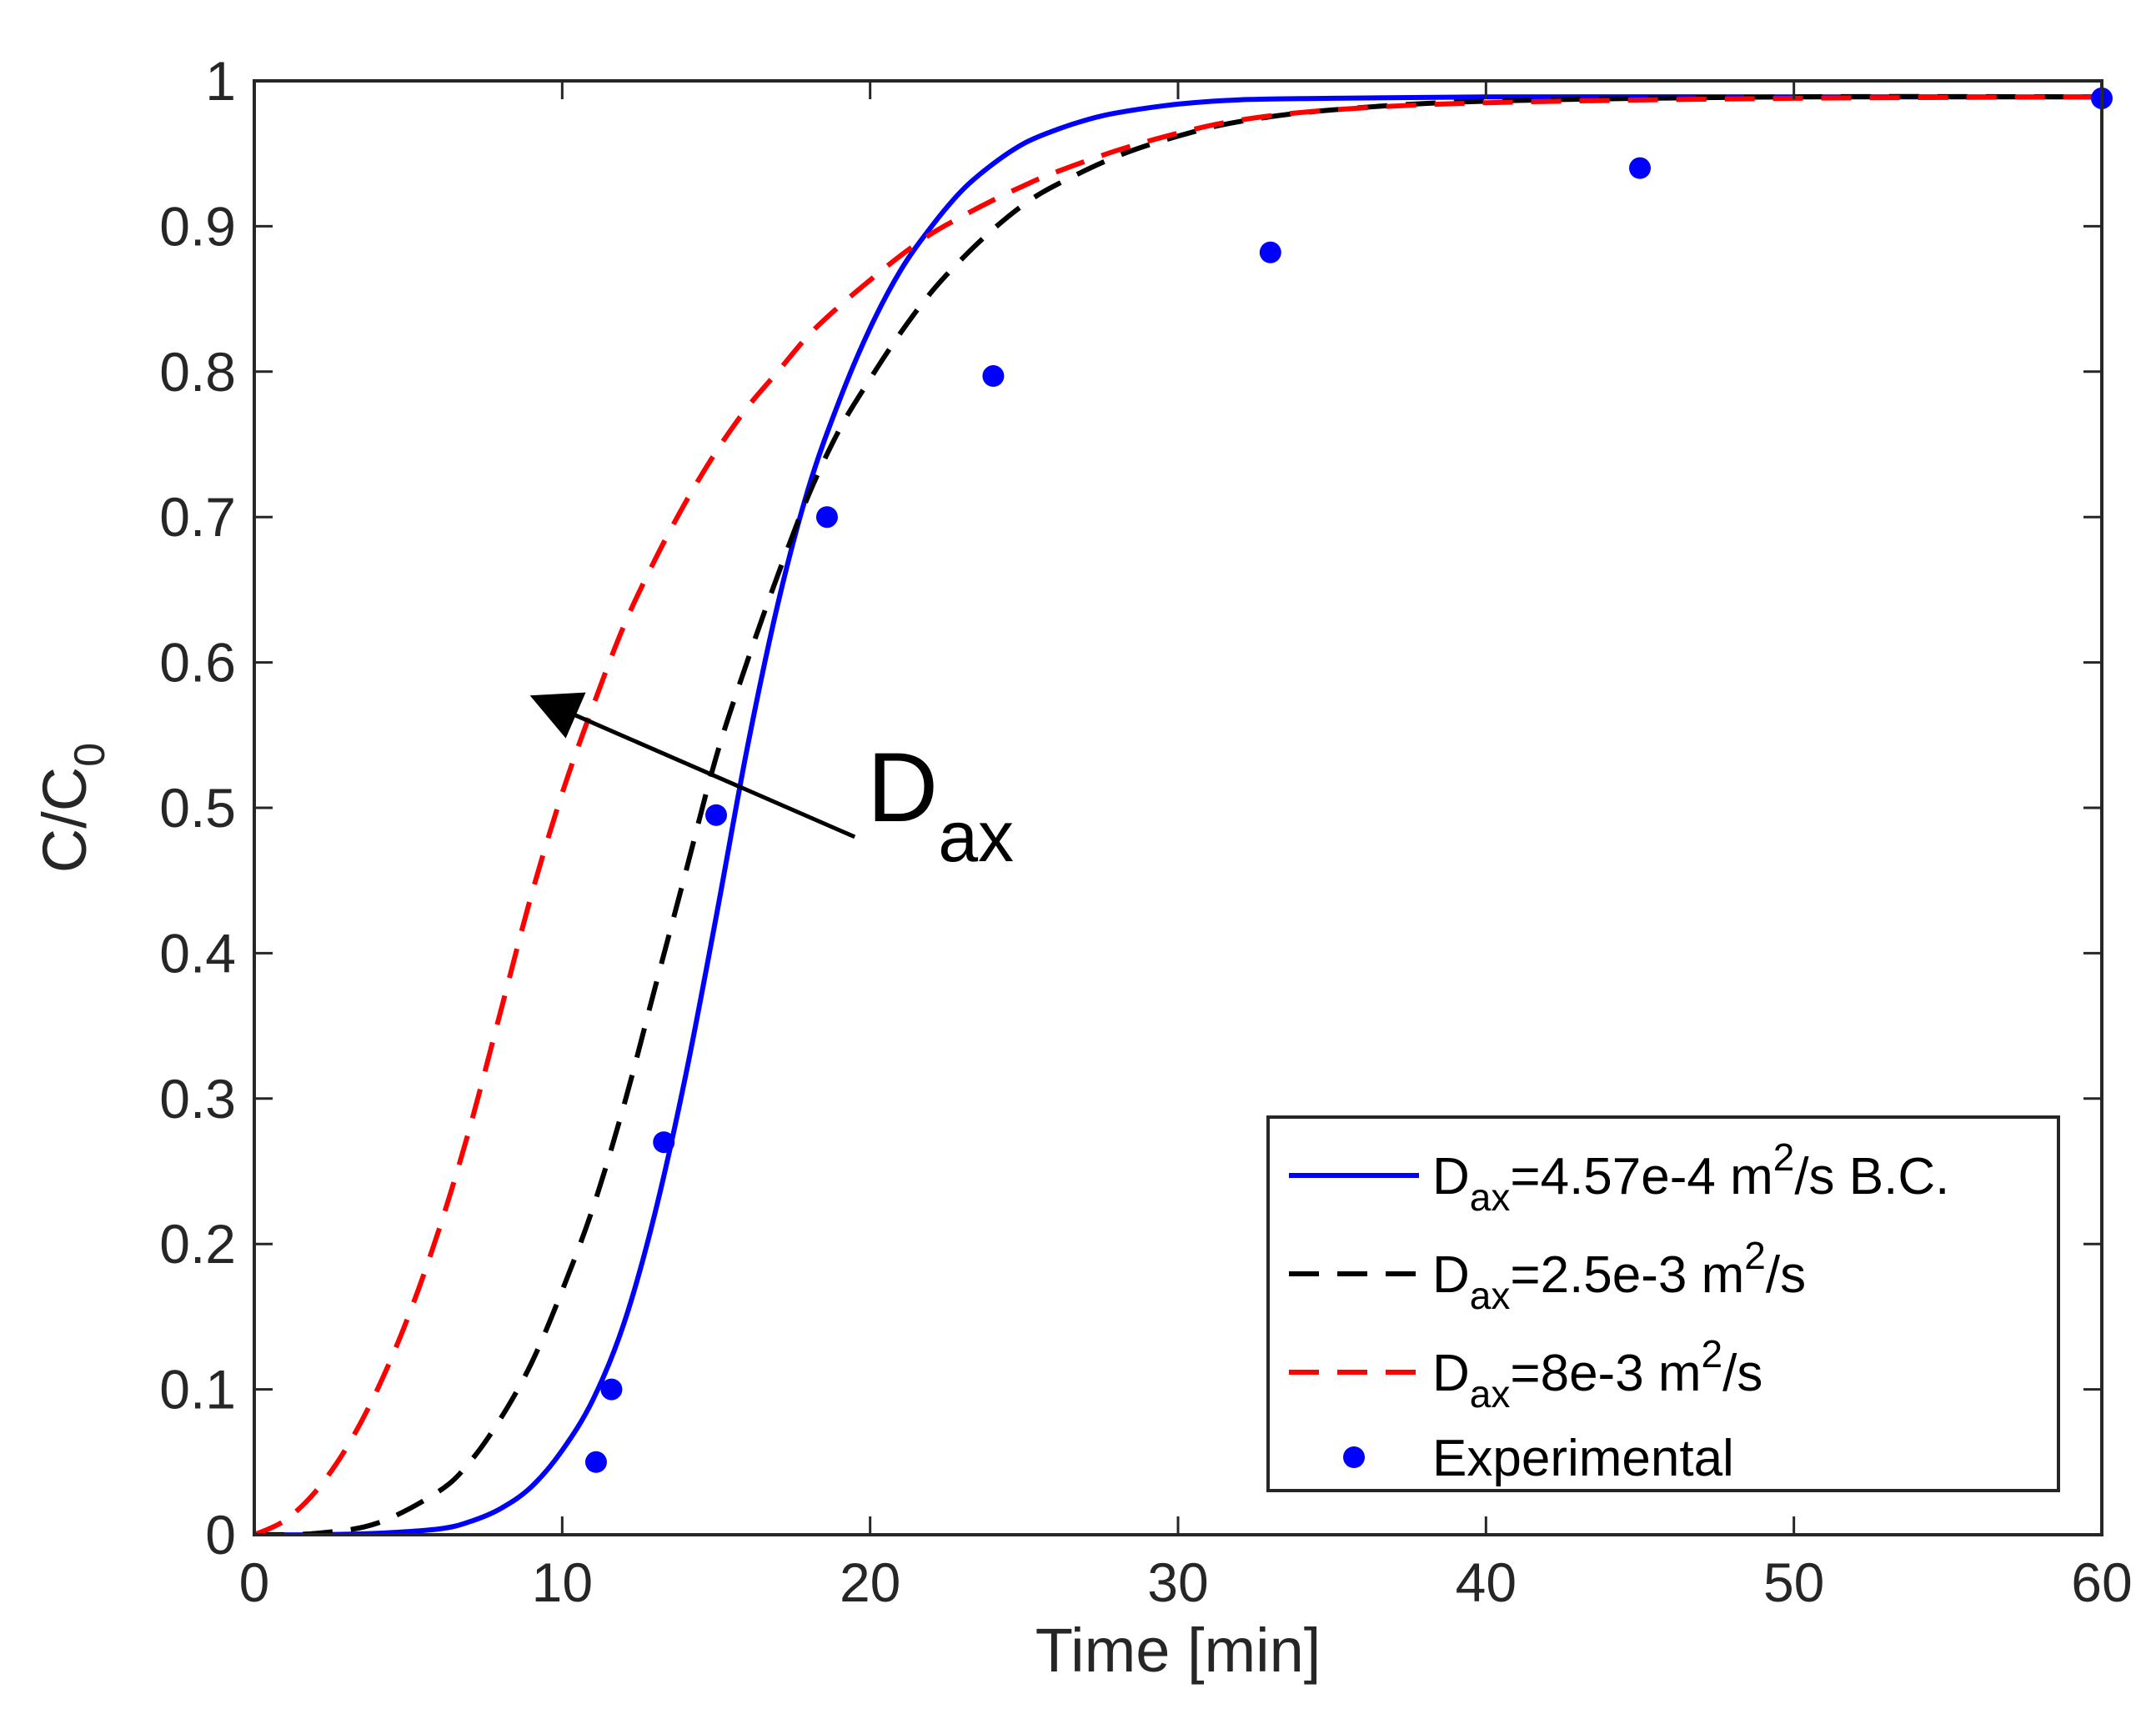 The image size is (2156, 1724). Describe the element at coordinates (1178, 1650) in the screenshot. I see `x-axis-title: Time [min]` at that location.